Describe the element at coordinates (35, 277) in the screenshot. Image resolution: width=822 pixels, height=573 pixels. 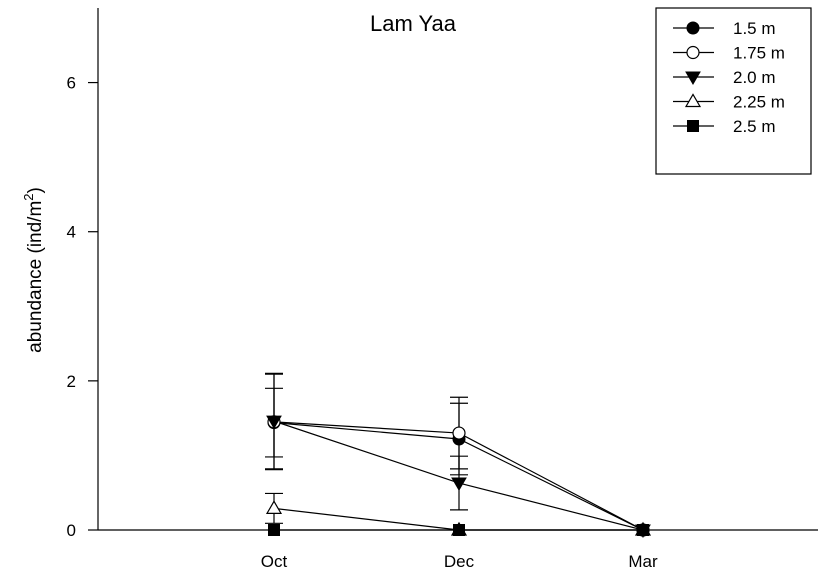
I see `y-axis-title-text: abundance (ind/m` at that location.